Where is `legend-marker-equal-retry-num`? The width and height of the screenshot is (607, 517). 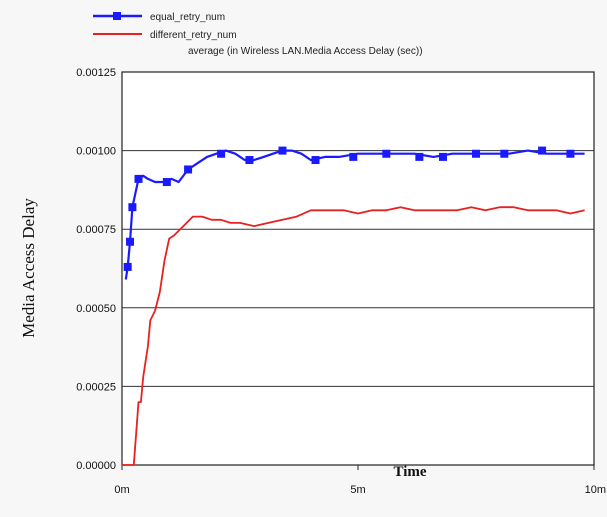
legend-marker-equal-retry-num is located at coordinates (117, 16).